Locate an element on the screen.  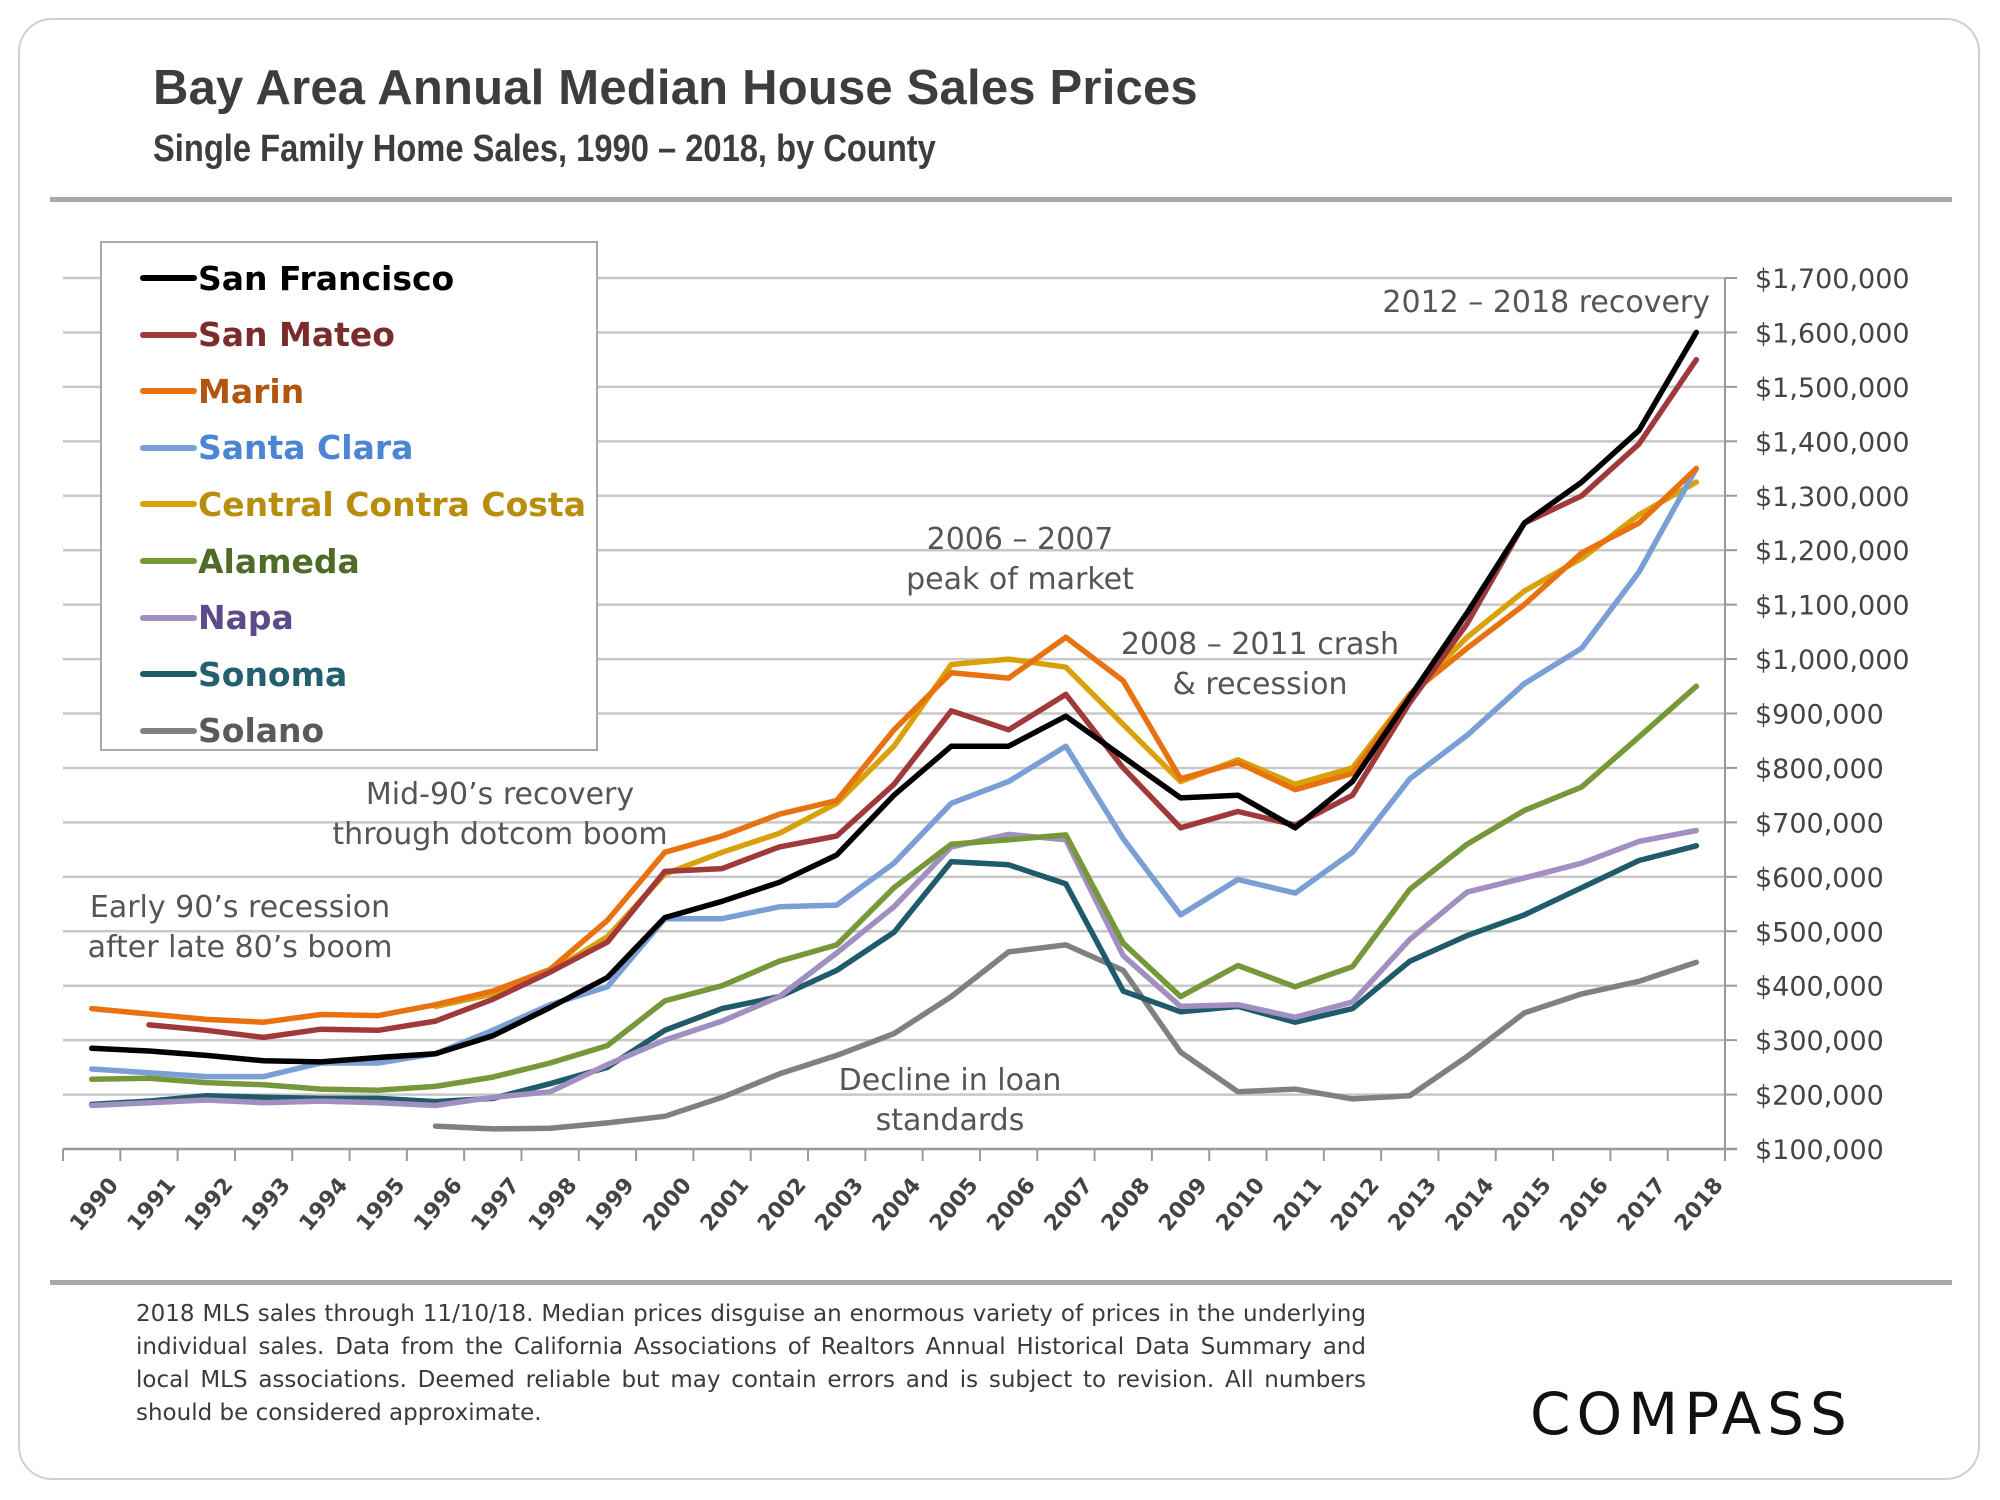
legend-item: Napa is located at coordinates (217, 618).